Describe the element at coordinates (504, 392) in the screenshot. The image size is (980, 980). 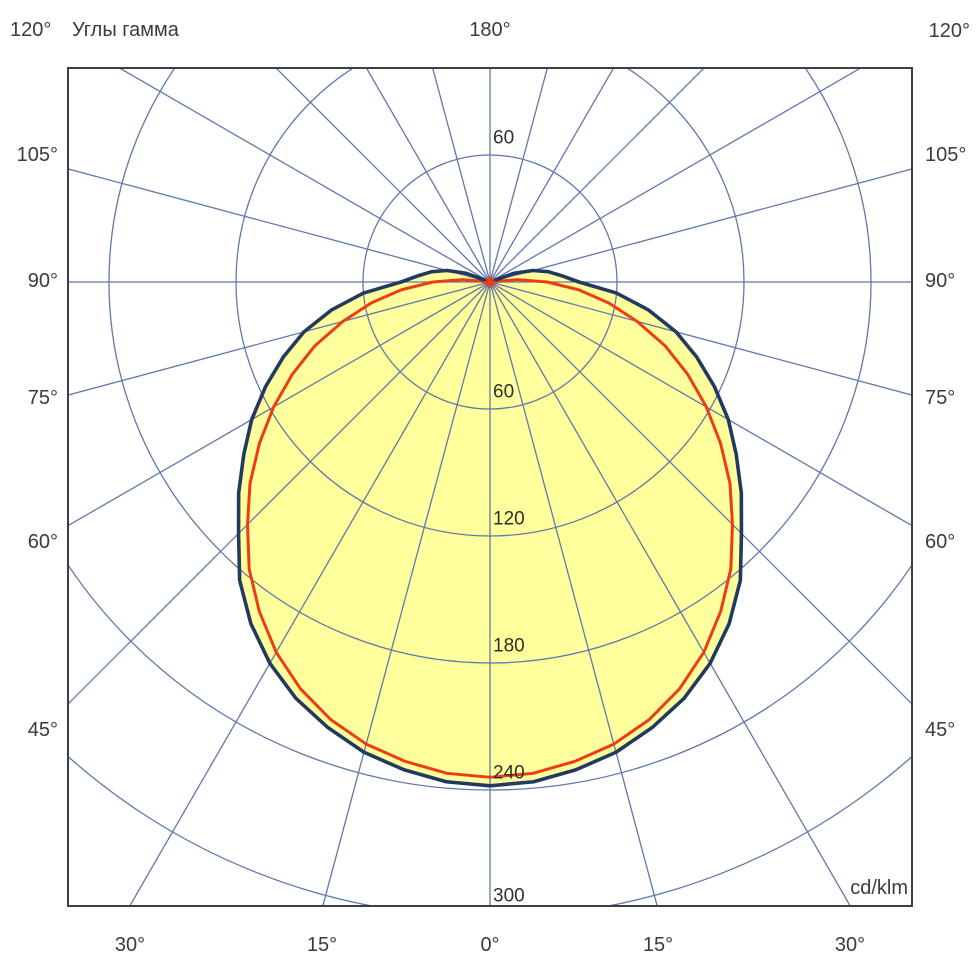
I see `ring-value-label-1: 60` at that location.